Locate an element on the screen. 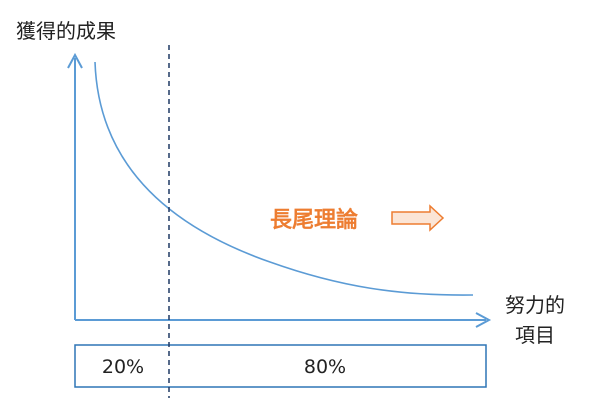 Image resolution: width=599 pixels, height=414 pixels. y-axis-arrowhead is located at coordinates (75, 60).